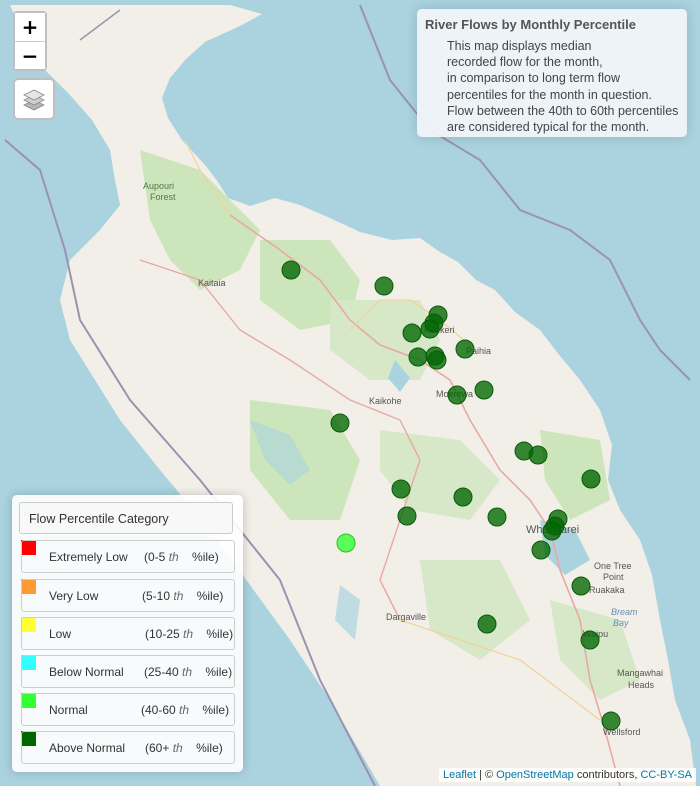  I want to click on zoom-out-button: −, so click(30, 55).